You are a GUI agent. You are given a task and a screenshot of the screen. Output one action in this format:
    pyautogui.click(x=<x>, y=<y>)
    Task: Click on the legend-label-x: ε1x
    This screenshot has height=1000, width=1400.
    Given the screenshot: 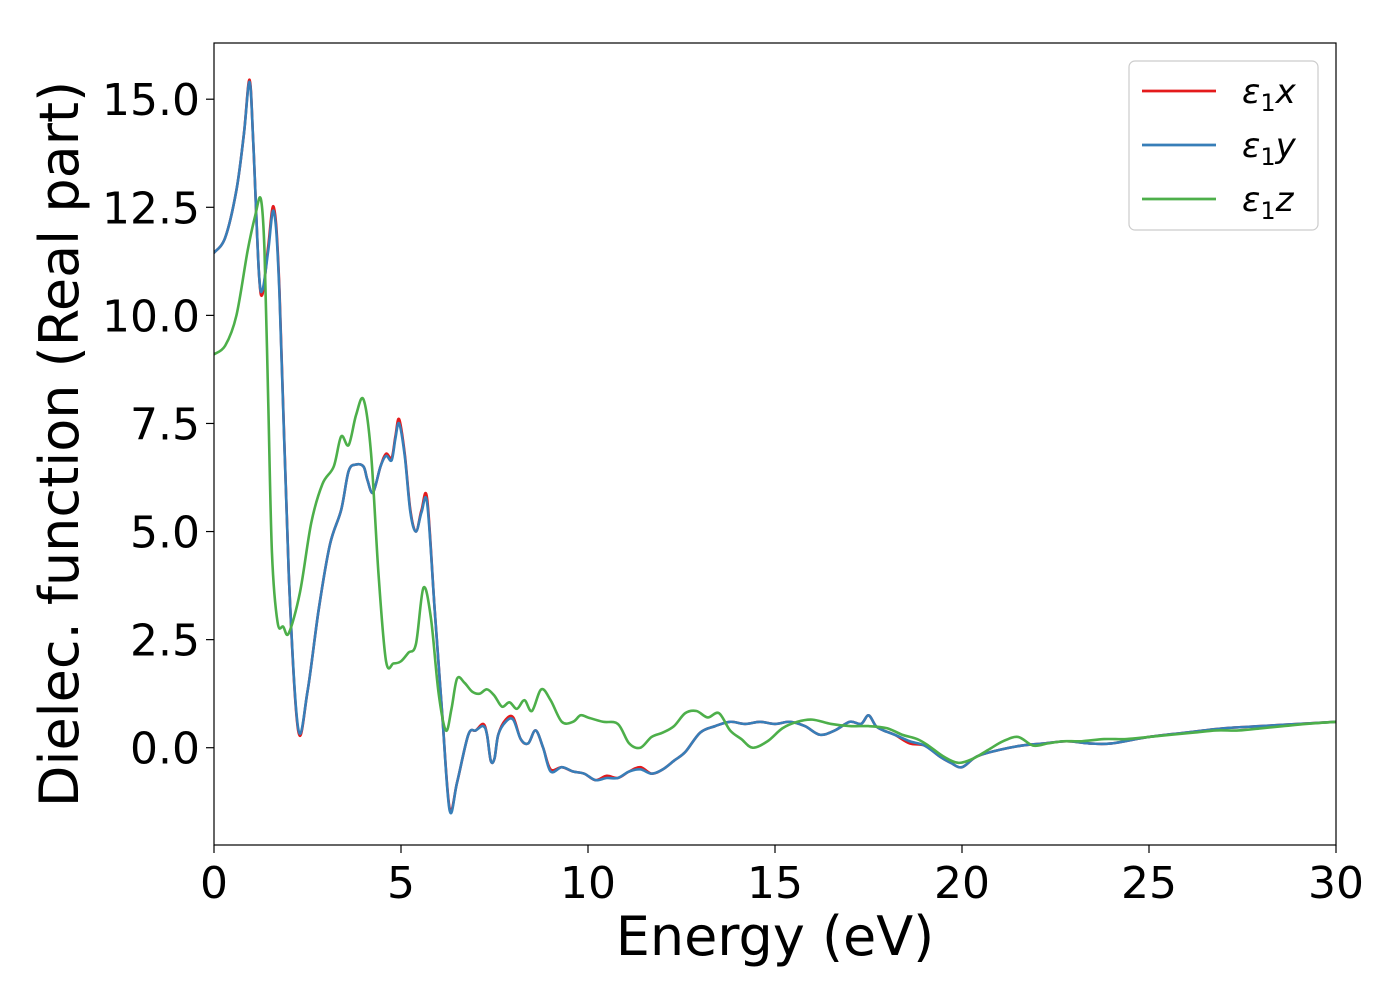 What is the action you would take?
    pyautogui.click(x=1269, y=94)
    